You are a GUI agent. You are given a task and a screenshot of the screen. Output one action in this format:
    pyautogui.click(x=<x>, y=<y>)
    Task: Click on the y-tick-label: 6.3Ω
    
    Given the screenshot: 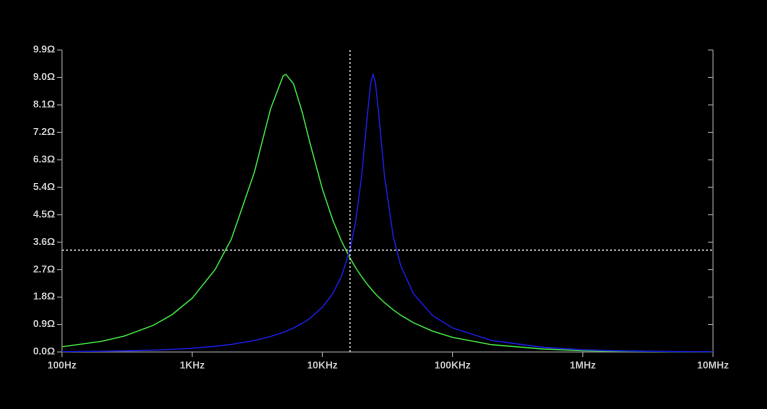 What is the action you would take?
    pyautogui.click(x=44, y=159)
    